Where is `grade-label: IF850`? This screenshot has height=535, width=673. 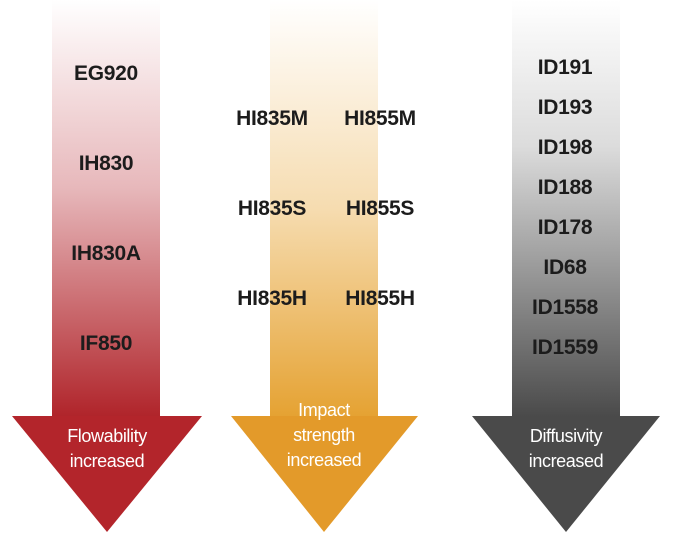 grade-label: IF850 is located at coordinates (106, 343).